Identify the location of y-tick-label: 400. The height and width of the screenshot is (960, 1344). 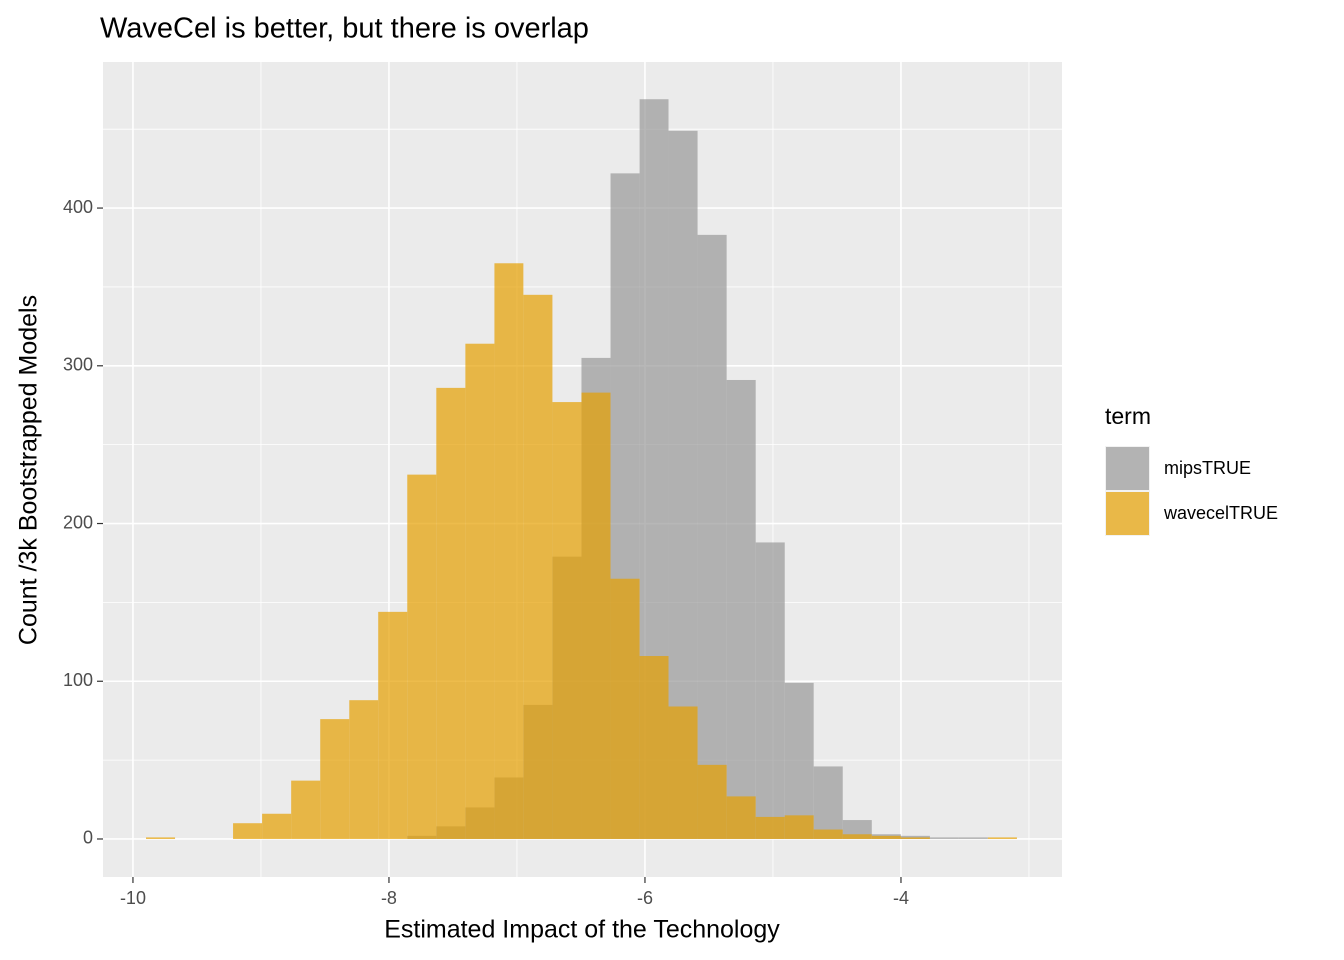
(78, 207).